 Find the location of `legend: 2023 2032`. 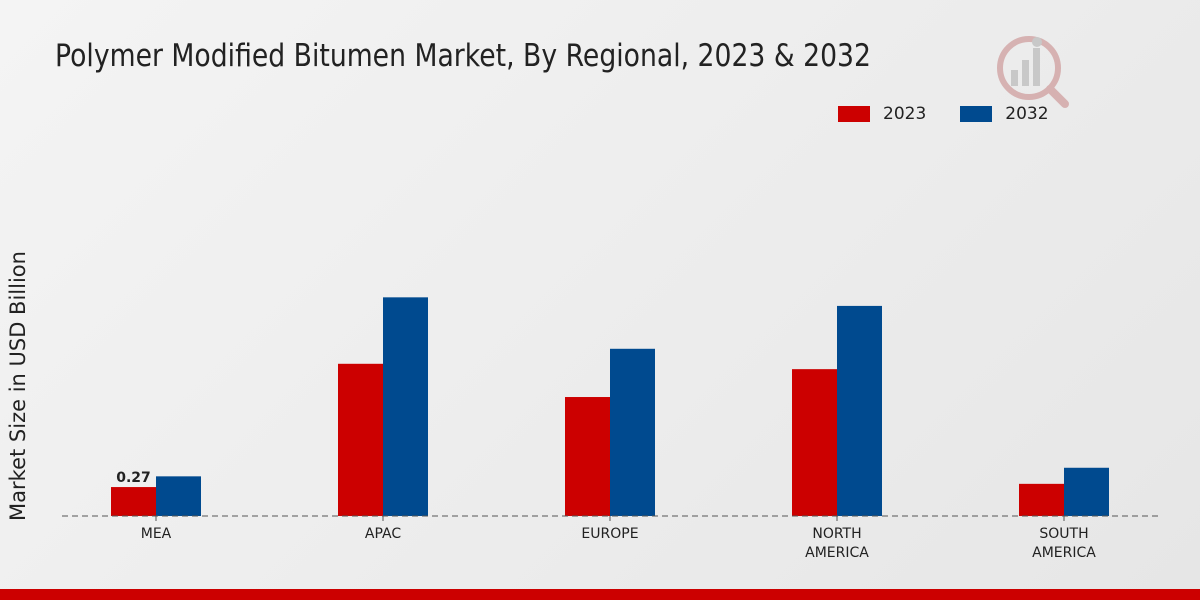

legend: 2023 2032 is located at coordinates (960, 114).